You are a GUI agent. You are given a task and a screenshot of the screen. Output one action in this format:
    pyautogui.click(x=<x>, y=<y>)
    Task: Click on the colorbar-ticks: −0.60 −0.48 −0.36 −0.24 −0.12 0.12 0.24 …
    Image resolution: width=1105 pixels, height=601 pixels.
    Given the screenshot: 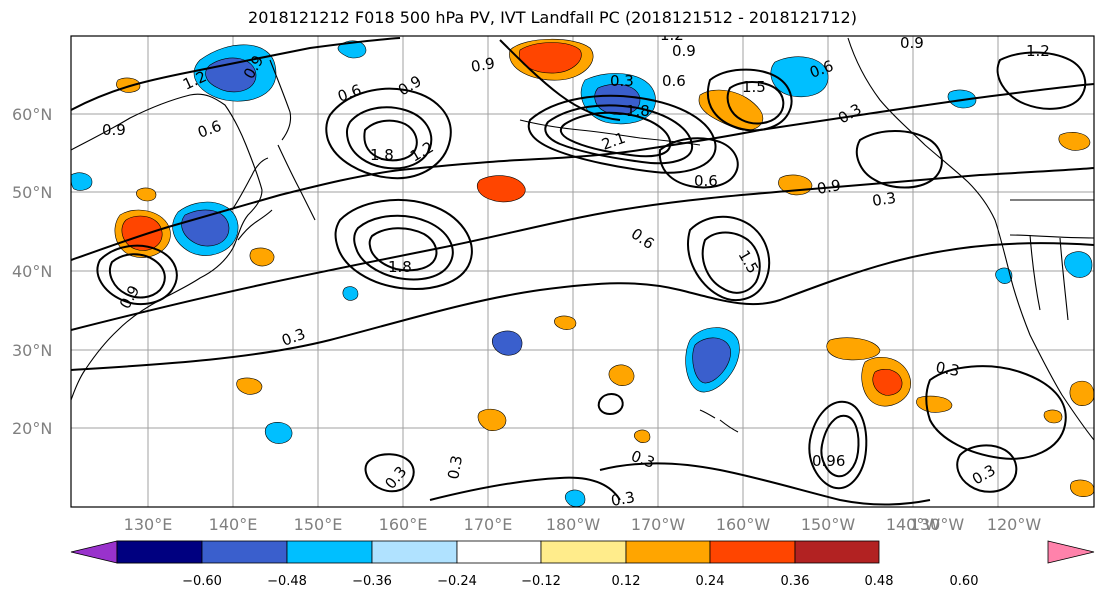 What is the action you would take?
    pyautogui.click(x=580, y=581)
    